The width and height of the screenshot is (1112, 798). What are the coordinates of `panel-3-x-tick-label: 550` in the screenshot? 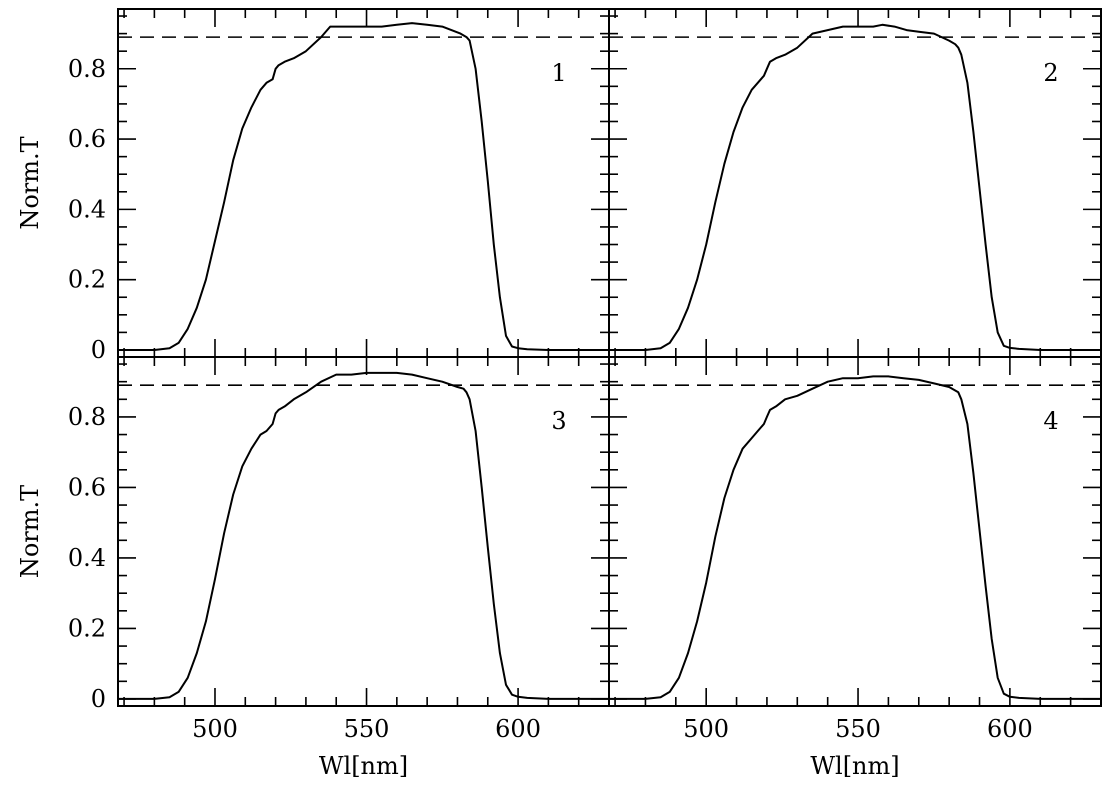 It's located at (367, 729).